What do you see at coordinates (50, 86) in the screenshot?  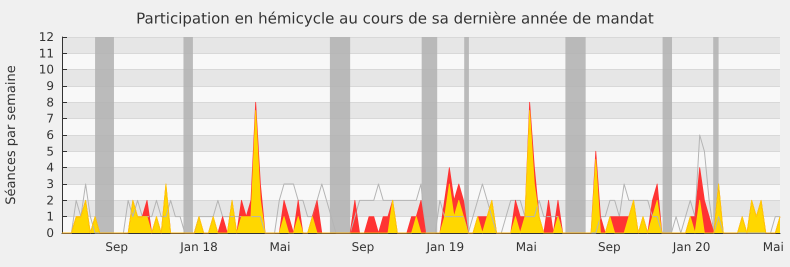 I see `y-tick-label: 9` at bounding box center [50, 86].